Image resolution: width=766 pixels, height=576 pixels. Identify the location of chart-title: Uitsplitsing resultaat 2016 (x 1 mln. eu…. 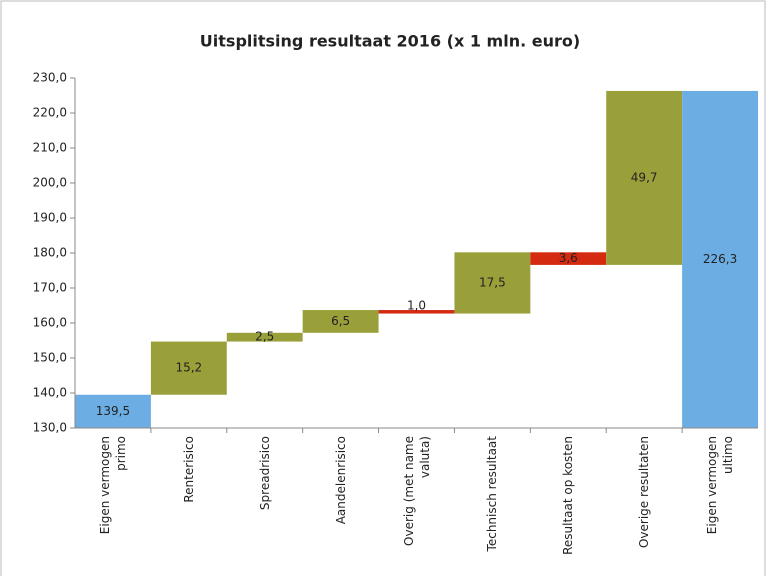
(390, 41).